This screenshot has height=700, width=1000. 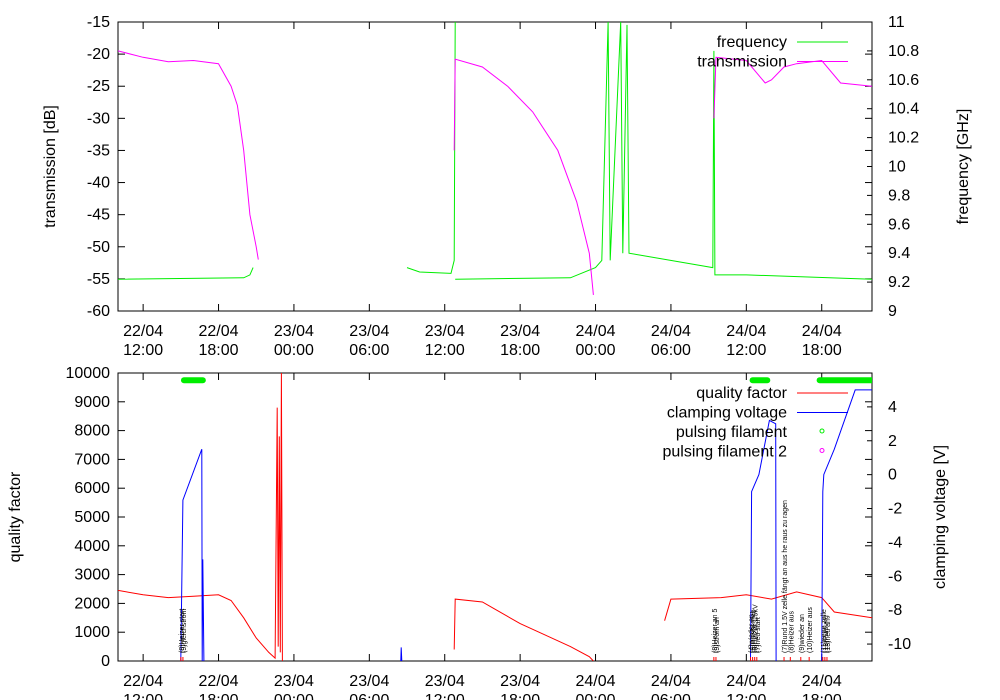 I want to click on legend: frequency transmission, so click(x=772, y=52).